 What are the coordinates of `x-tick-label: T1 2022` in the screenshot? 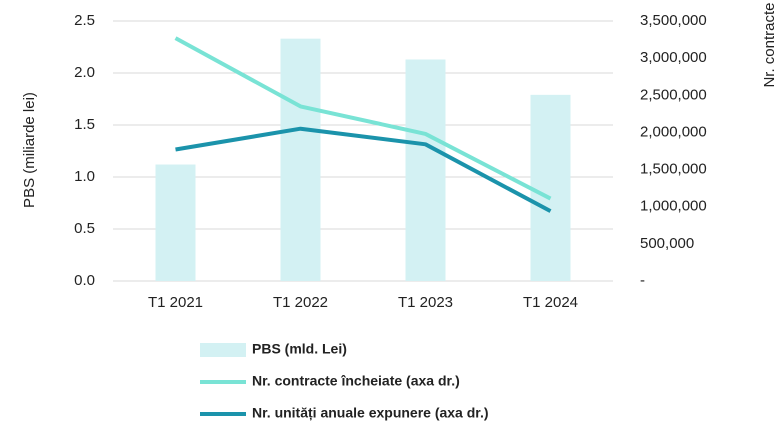 It's located at (300, 302).